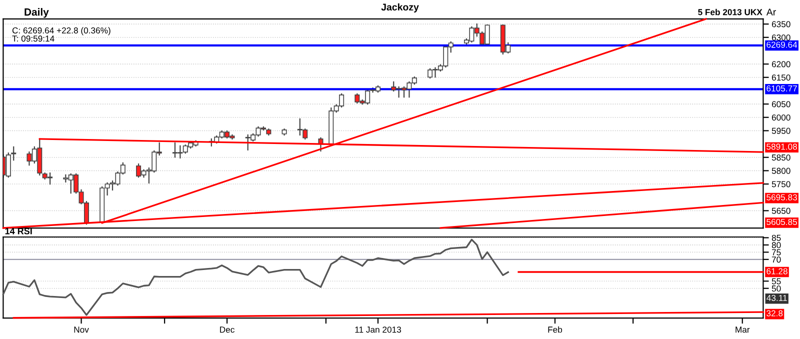 The height and width of the screenshot is (339, 800). What do you see at coordinates (776, 297) in the screenshot?
I see `text: 43.11` at bounding box center [776, 297].